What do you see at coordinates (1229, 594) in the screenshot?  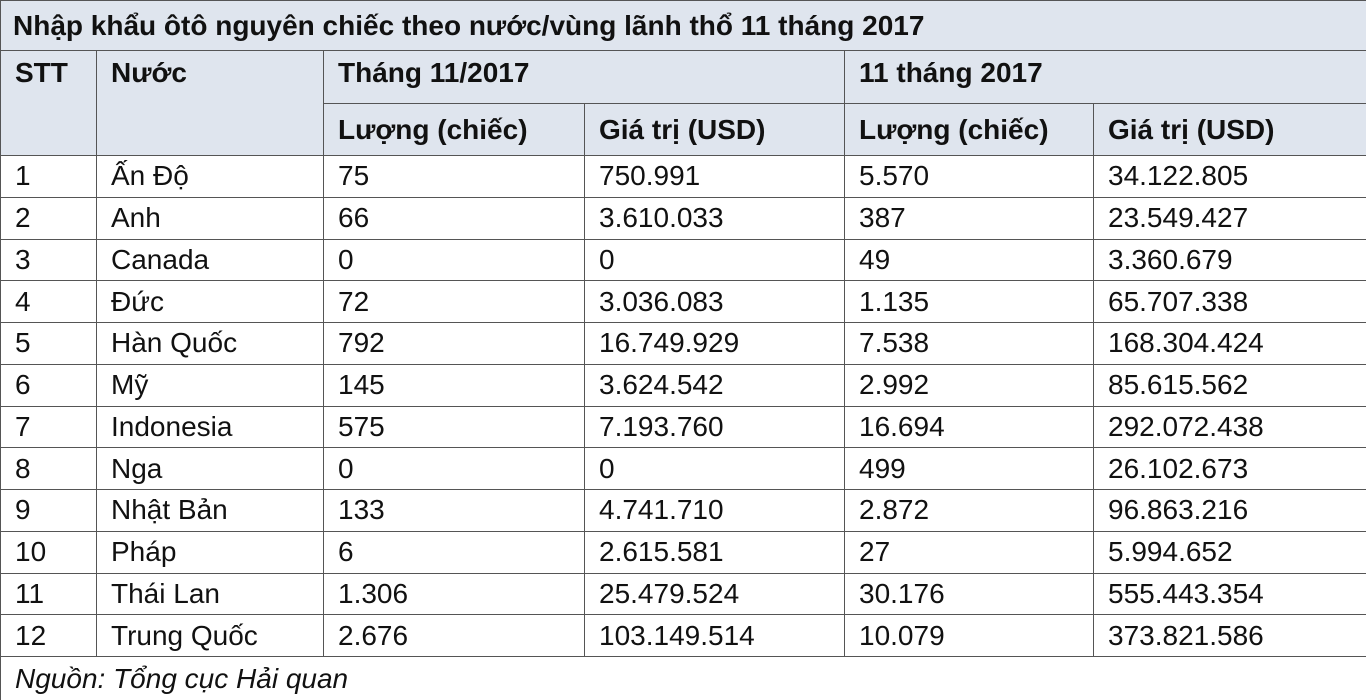 I see `table-cell: 555.443.354` at bounding box center [1229, 594].